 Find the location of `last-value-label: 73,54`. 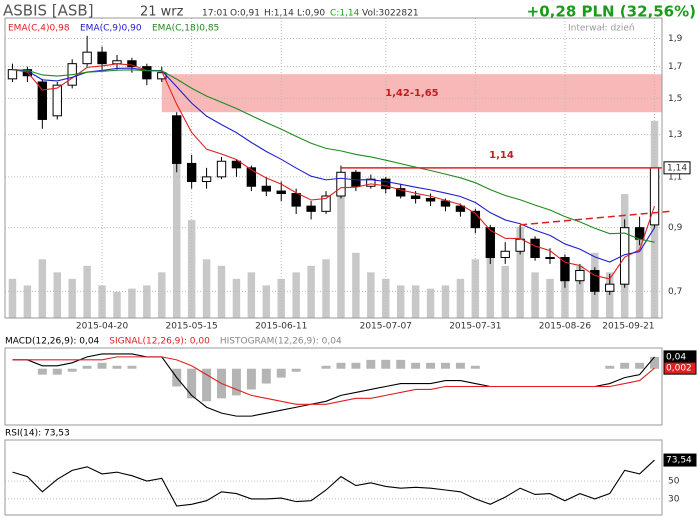

last-value-label: 73,54 is located at coordinates (679, 461).